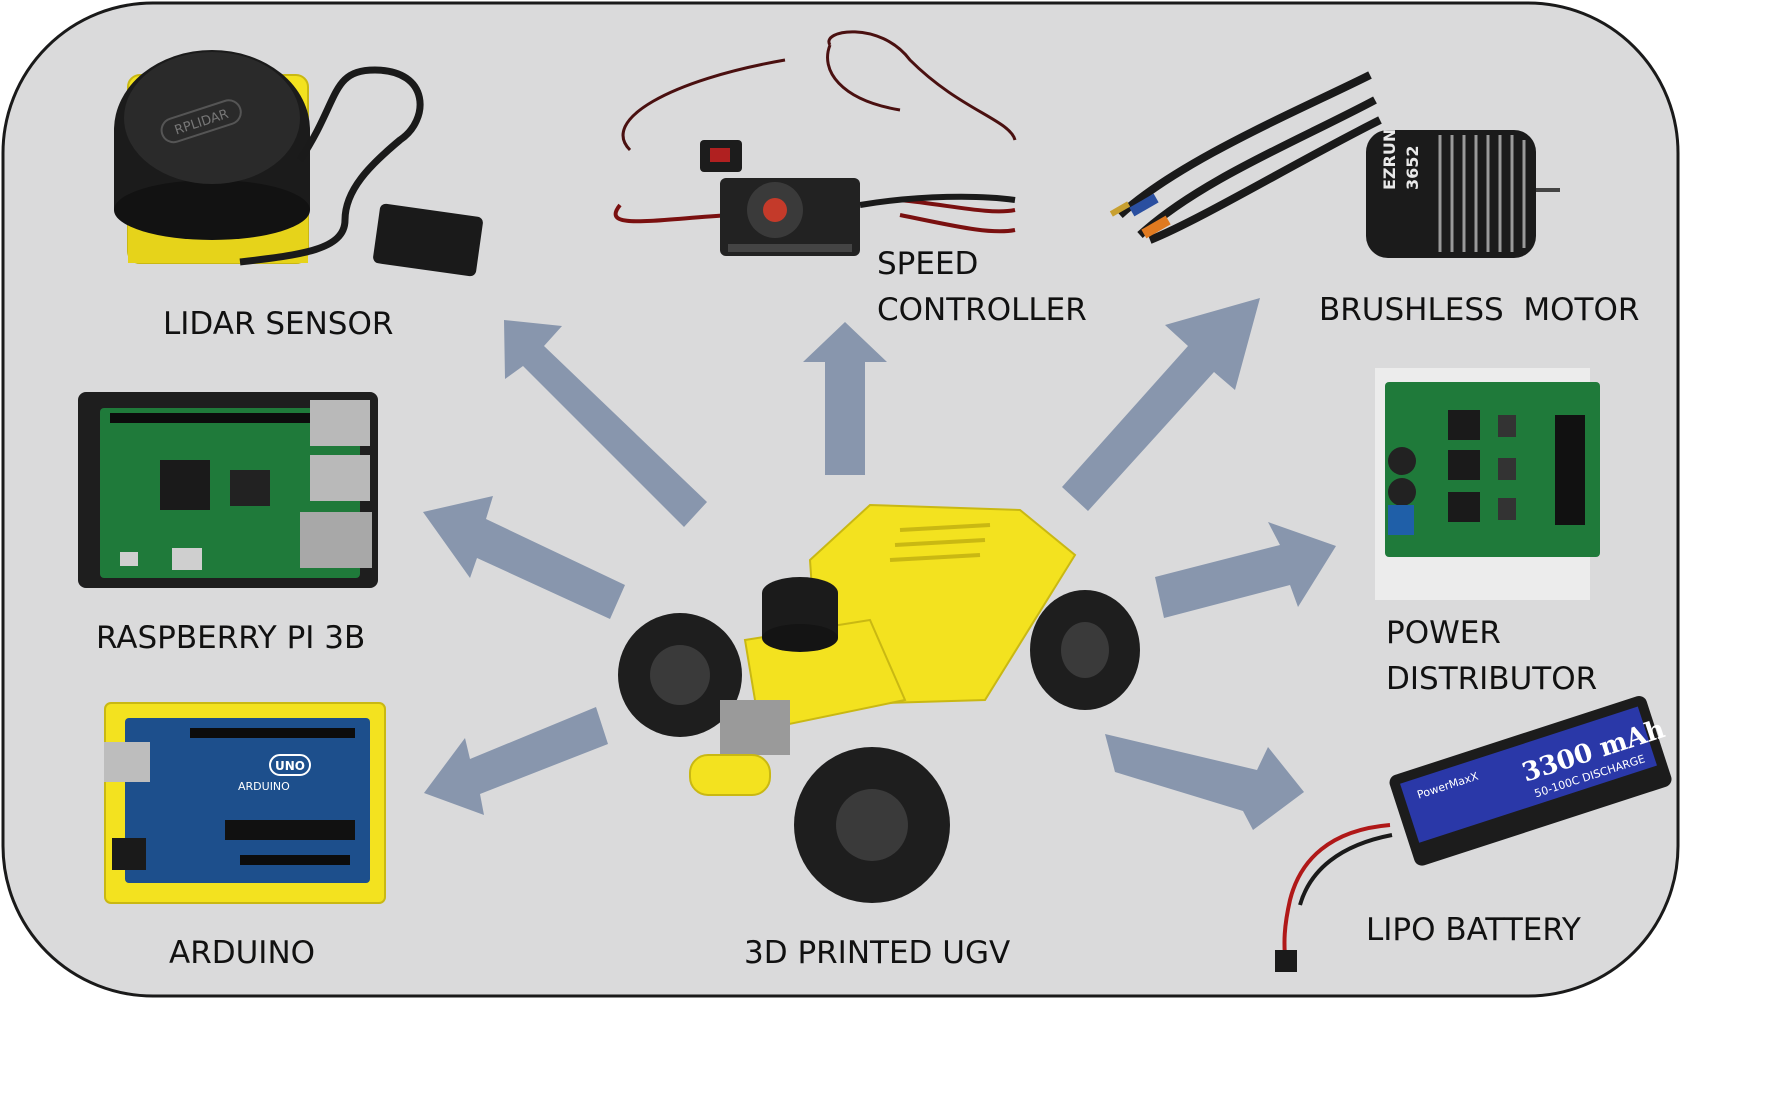  What do you see at coordinates (1443, 633) in the screenshot?
I see `label-power-line1: POWER` at bounding box center [1443, 633].